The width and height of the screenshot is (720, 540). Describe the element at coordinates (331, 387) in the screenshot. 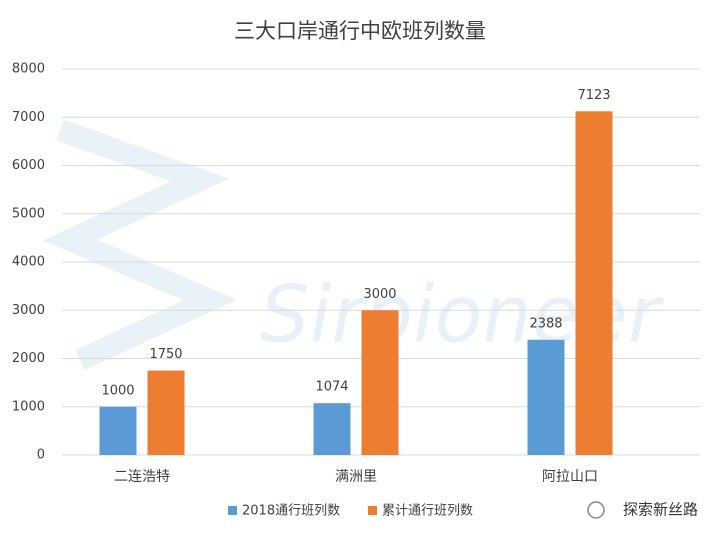

I see `value-label: 1074` at that location.